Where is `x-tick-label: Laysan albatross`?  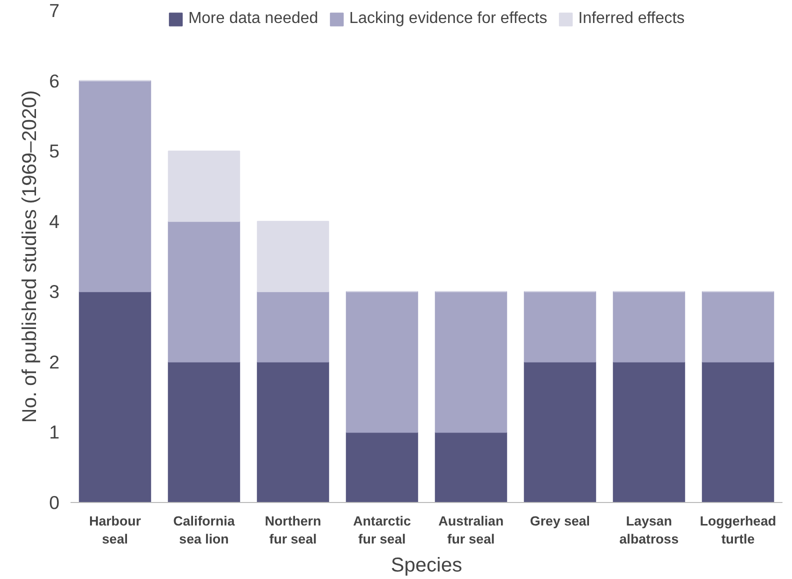 x-tick-label: Laysan albatross is located at coordinates (649, 530).